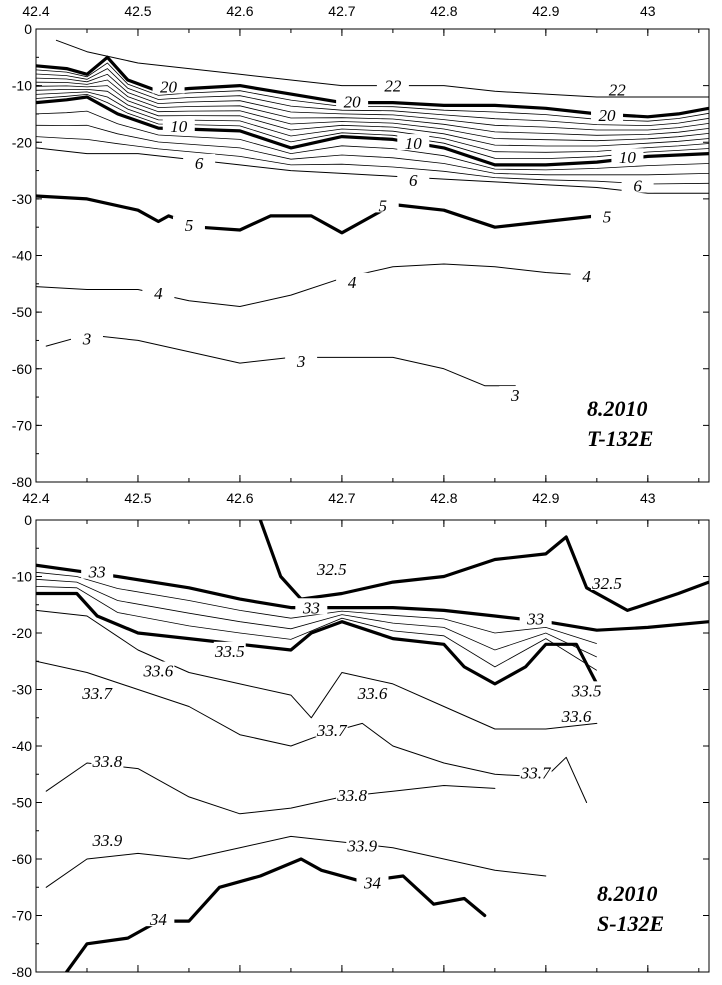  I want to click on x-tick-label: 43, so click(648, 11).